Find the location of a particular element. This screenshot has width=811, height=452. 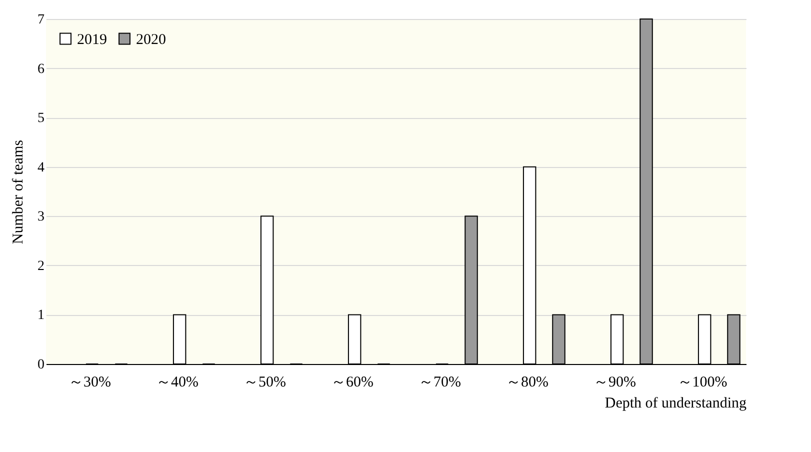

y-tick-label: 6 is located at coordinates (41, 69).